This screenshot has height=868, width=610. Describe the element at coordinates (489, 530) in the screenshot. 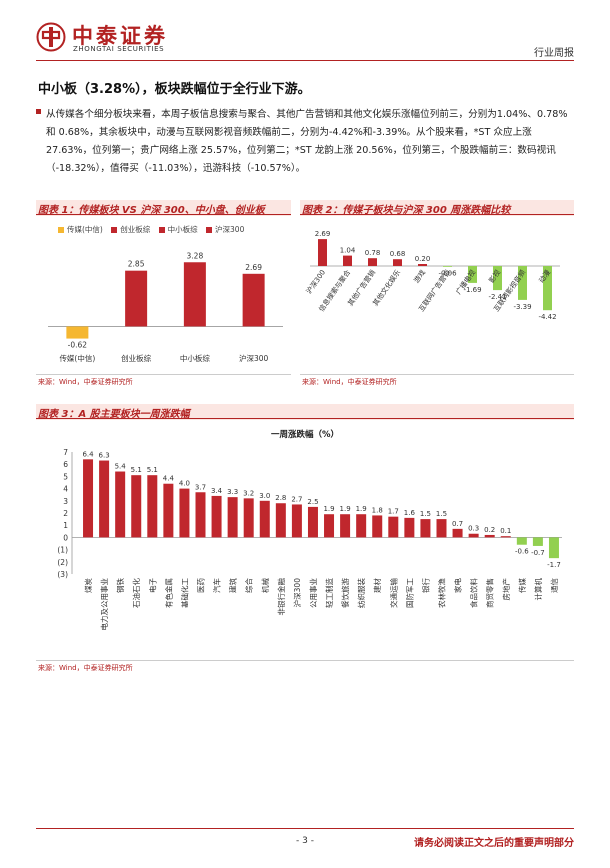

I see `fig3-data-label: 0.2` at that location.